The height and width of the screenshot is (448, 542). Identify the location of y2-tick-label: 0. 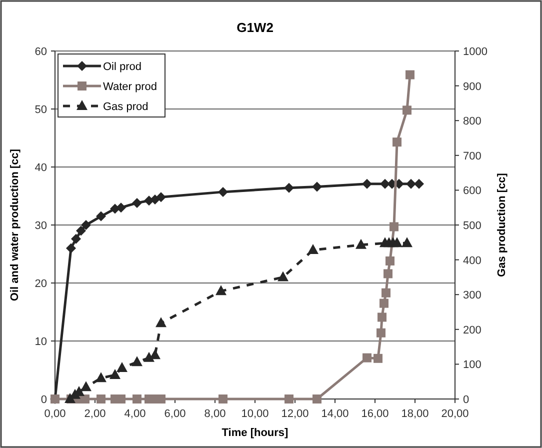
(466, 400).